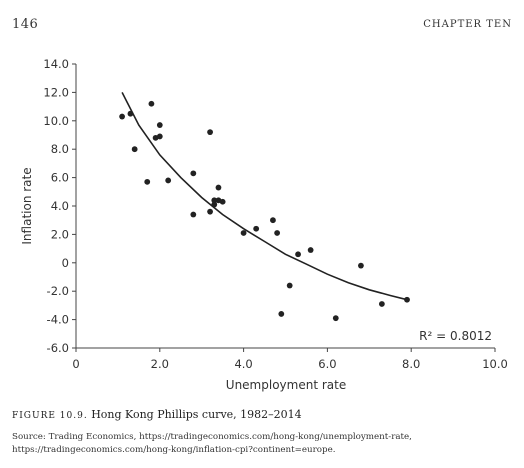 This screenshot has width=524, height=468. I want to click on y-axis-ticks: 14.0 12.0 10.0 8.0 6.0 4.0 2.0 0 -2.0 -4.0 -6.0, so click(59, 206).